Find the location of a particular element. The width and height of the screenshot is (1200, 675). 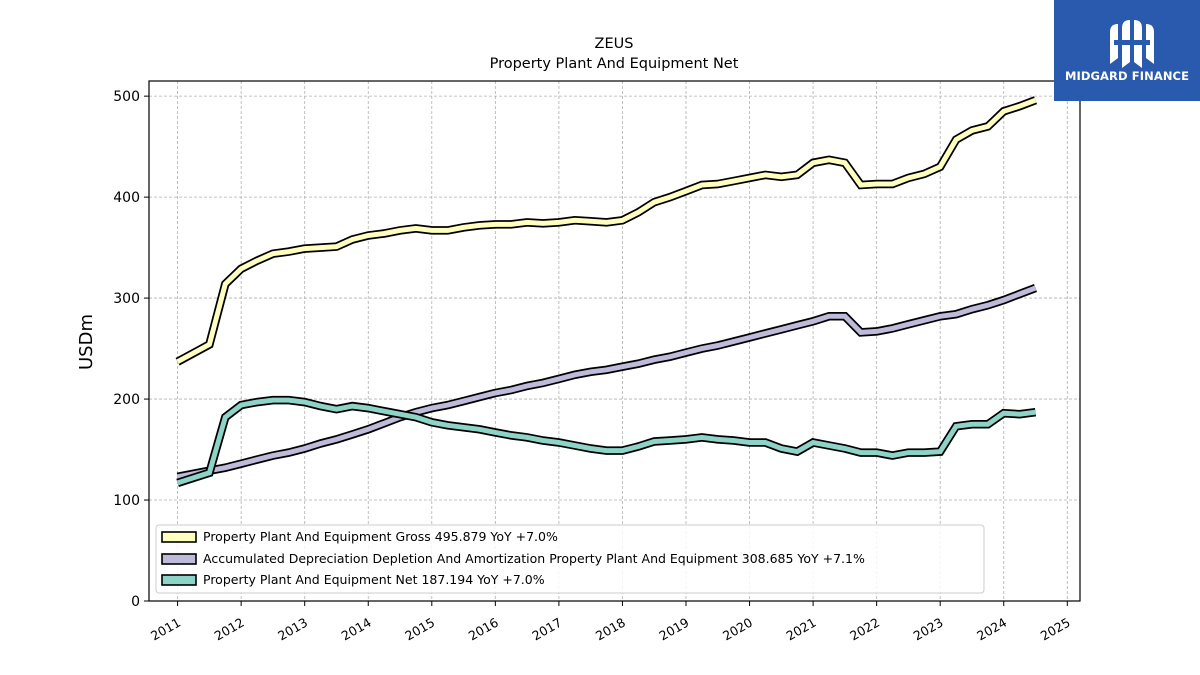

x-tick-label: 2012 is located at coordinates (229, 629).